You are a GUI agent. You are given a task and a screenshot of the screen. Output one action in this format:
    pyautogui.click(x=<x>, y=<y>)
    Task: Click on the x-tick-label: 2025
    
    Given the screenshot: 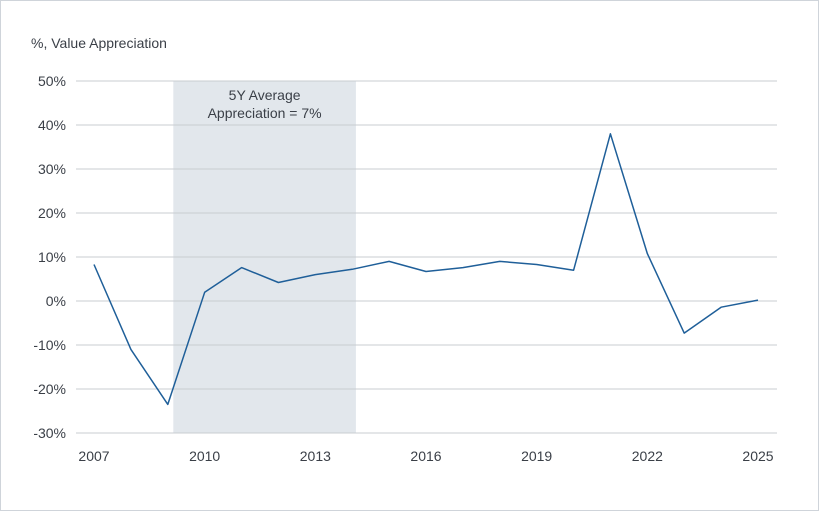 What is the action you would take?
    pyautogui.click(x=757, y=456)
    